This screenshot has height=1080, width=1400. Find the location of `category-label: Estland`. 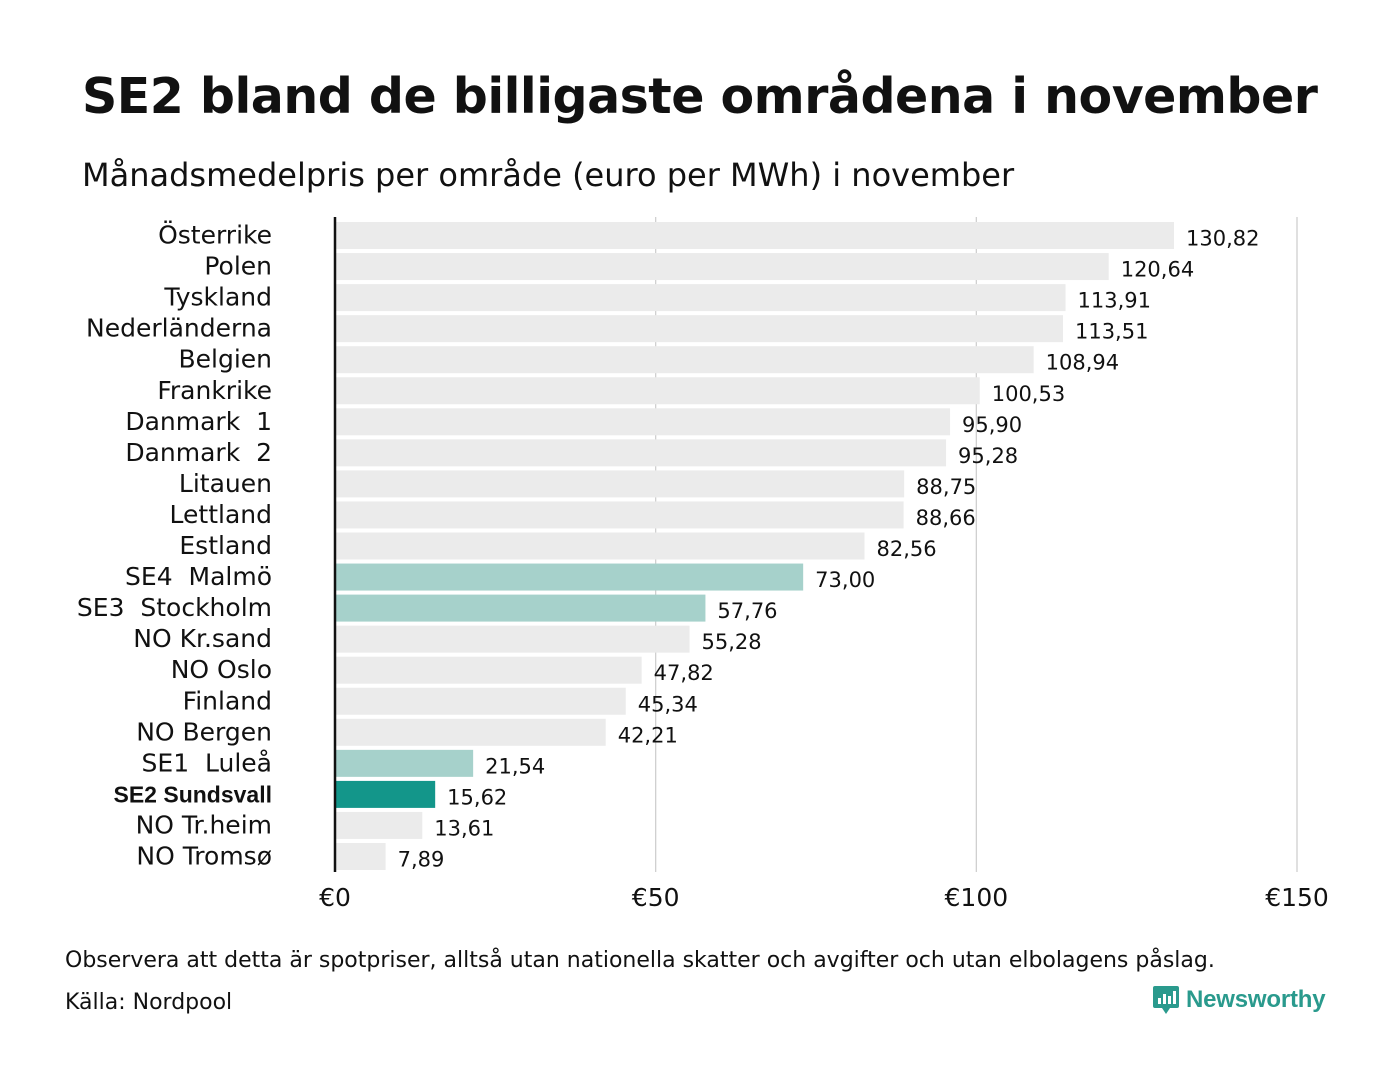

category-label: Estland is located at coordinates (225, 545).